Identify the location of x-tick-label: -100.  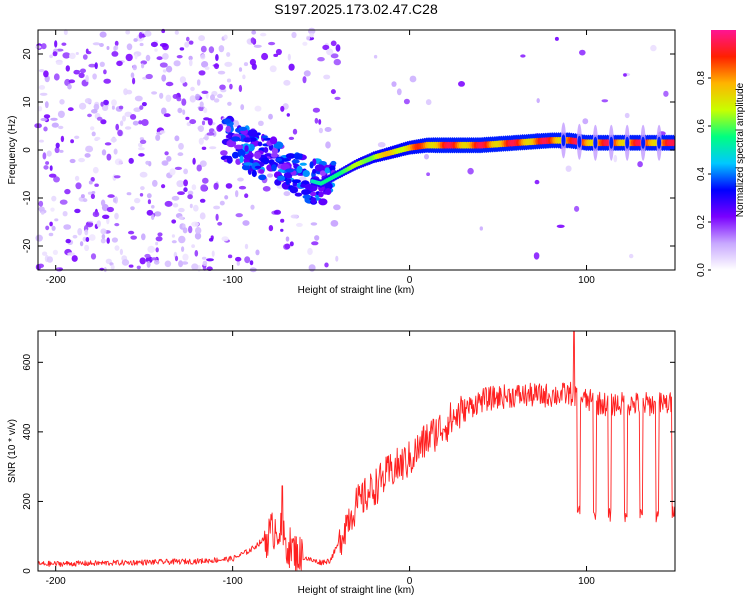
(233, 280).